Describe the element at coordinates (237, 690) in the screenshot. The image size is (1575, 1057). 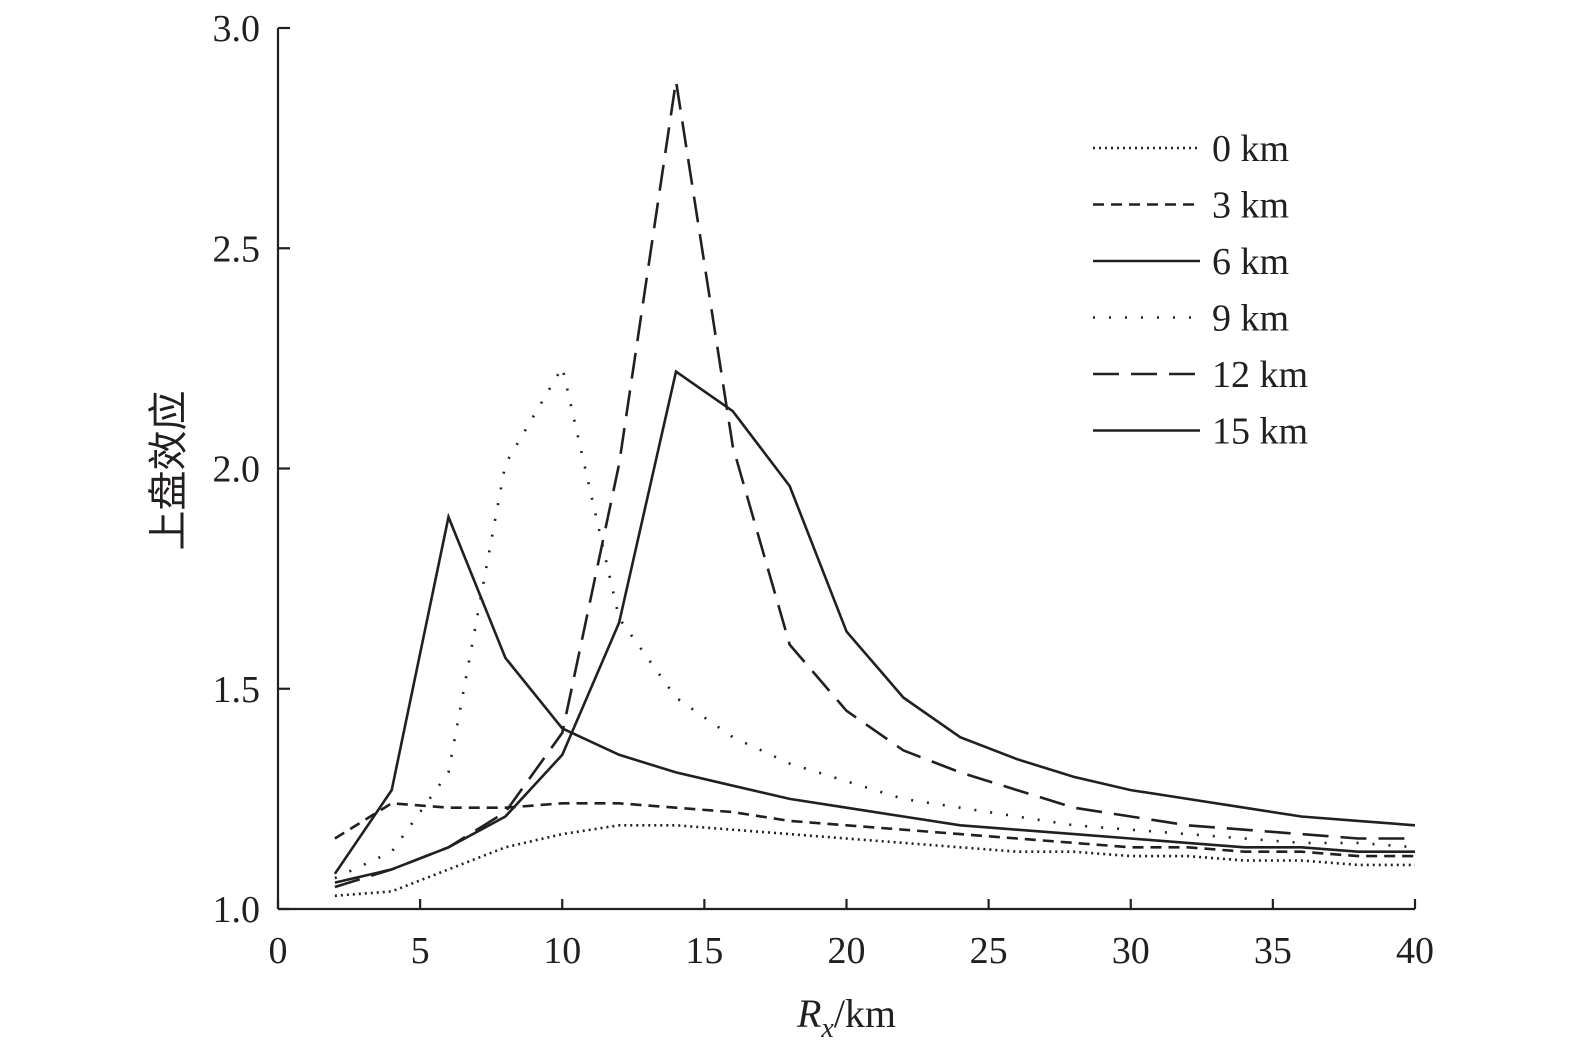
I see `y-tick-label: 1.5` at that location.